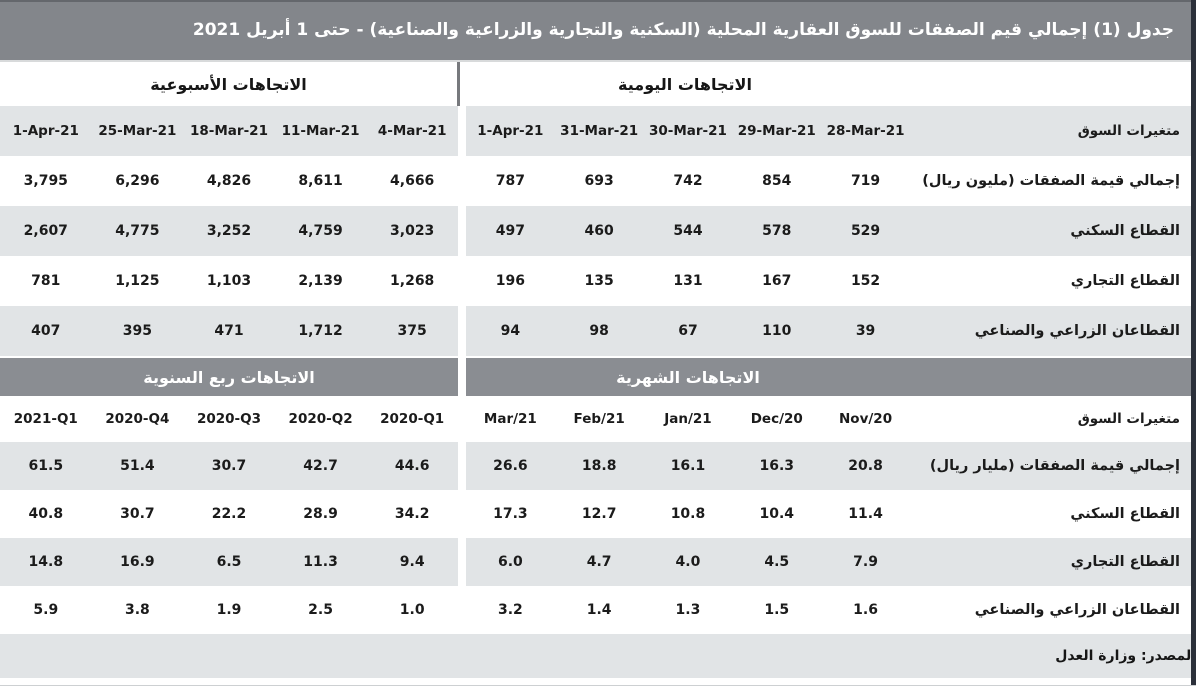  I want to click on table-cell: 7.9, so click(865, 562).